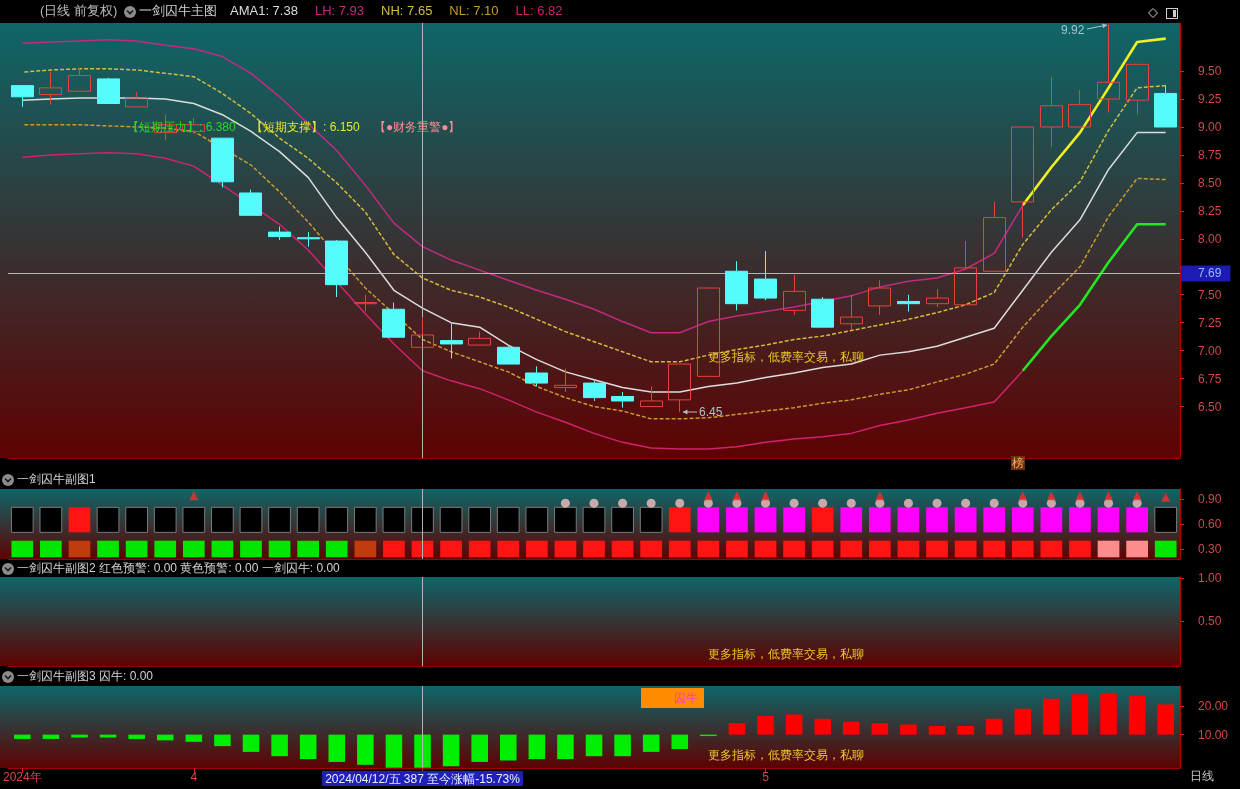 The height and width of the screenshot is (789, 1240). Describe the element at coordinates (1210, 210) in the screenshot. I see `y-tick-label: 8.25` at that location.